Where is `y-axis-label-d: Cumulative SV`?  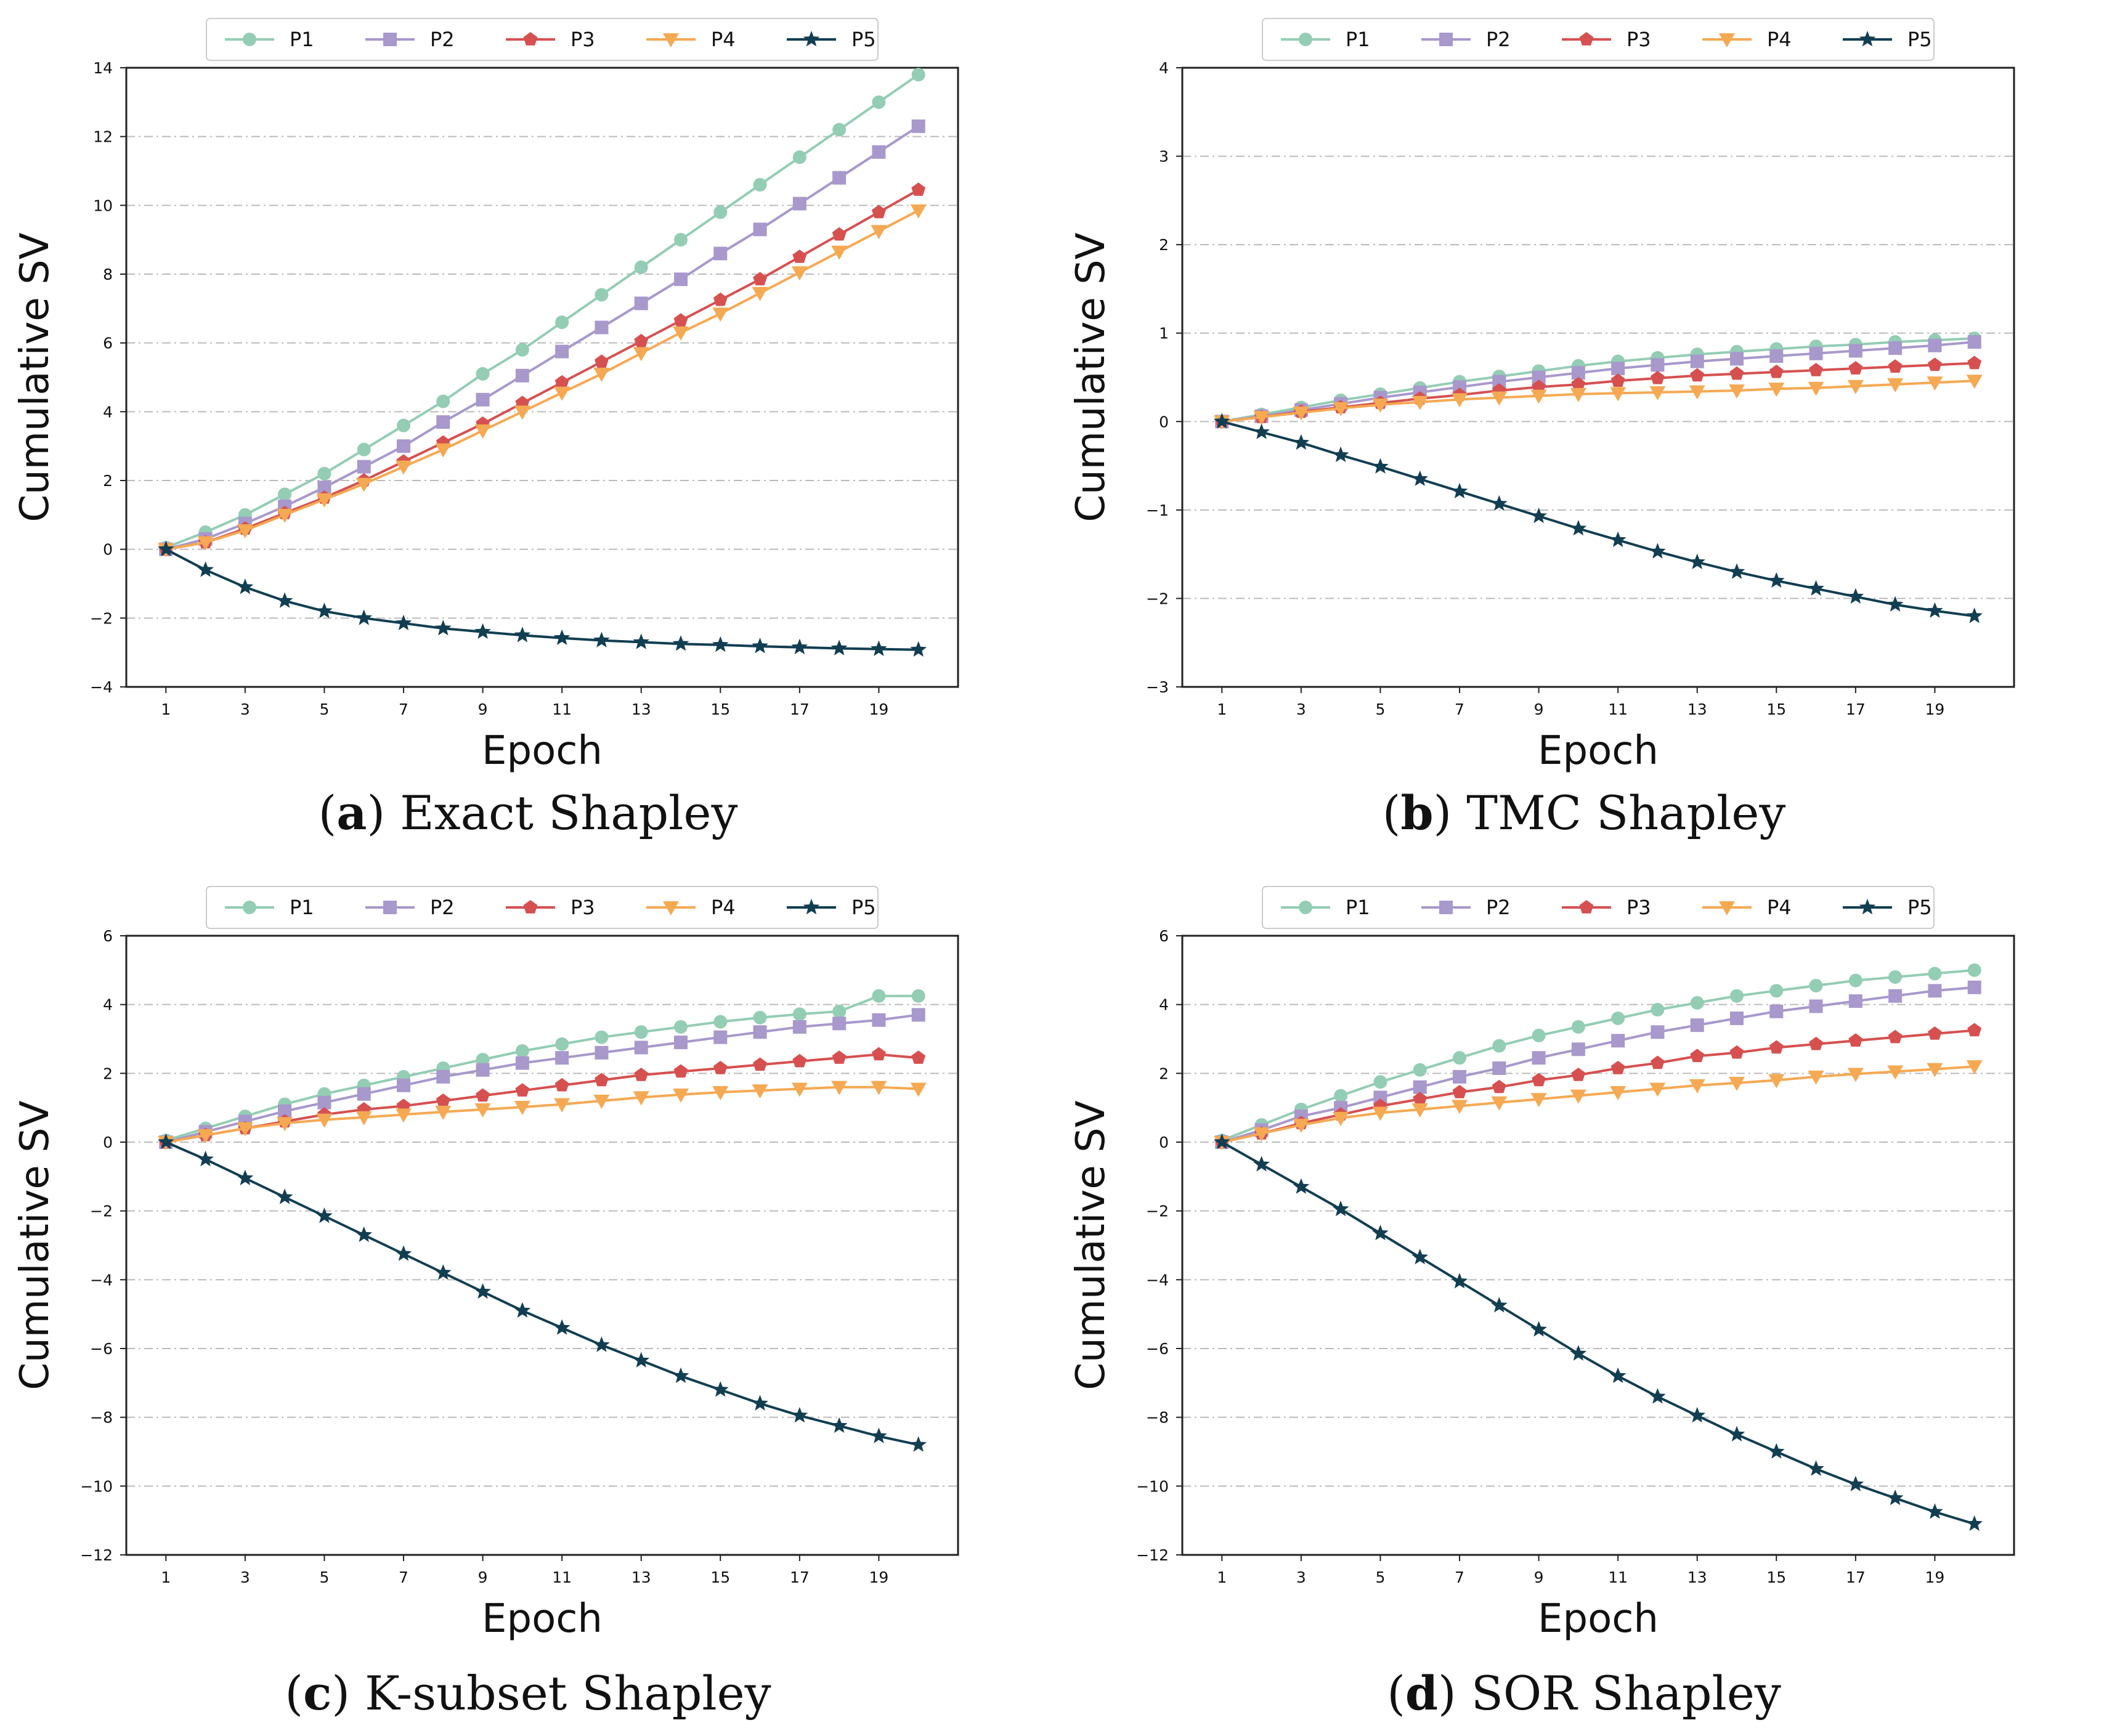 y-axis-label-d: Cumulative SV is located at coordinates (1091, 1245).